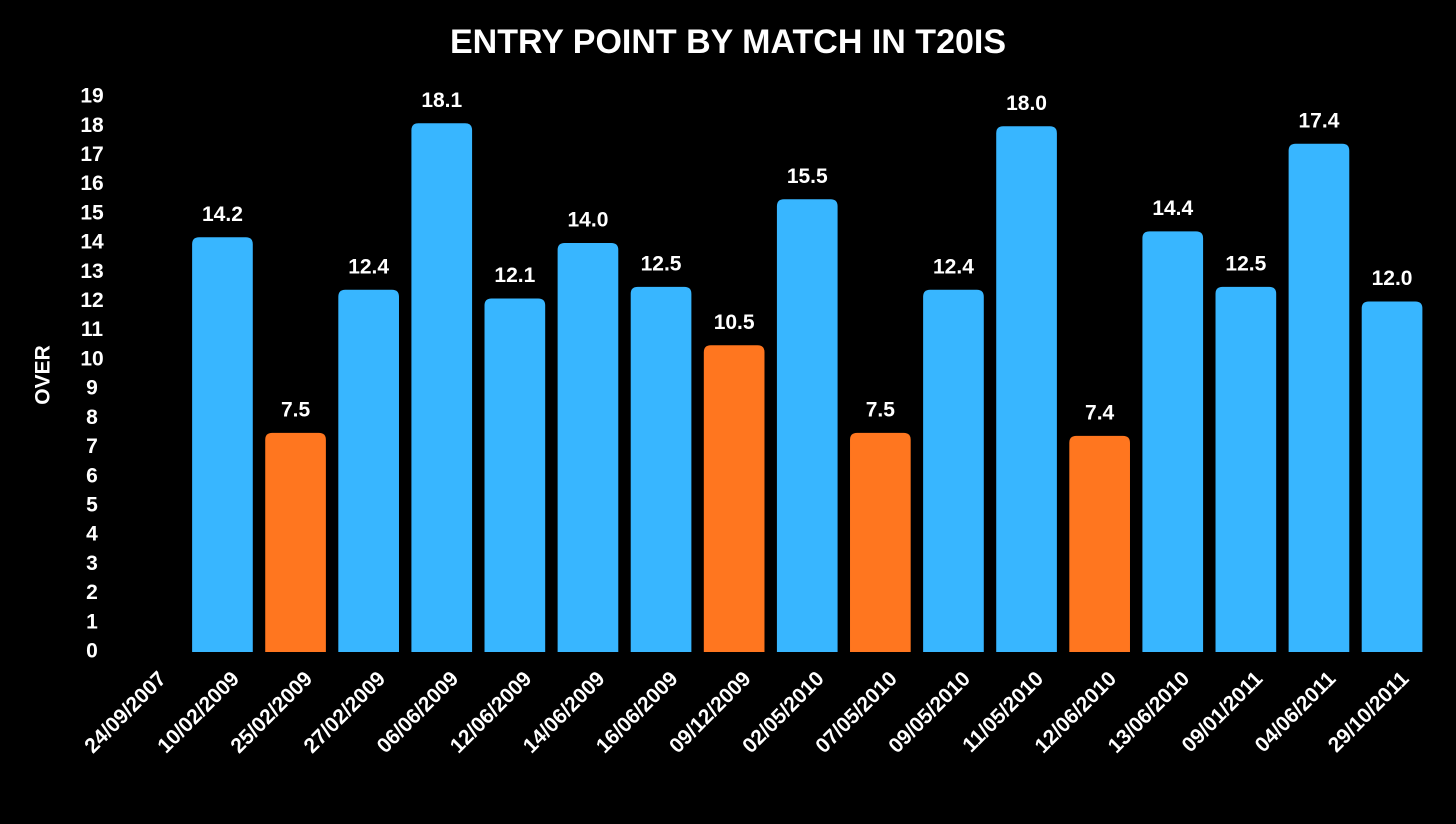 Image resolution: width=1456 pixels, height=824 pixels. What do you see at coordinates (92, 212) in the screenshot?
I see `y-tick-label: 15` at bounding box center [92, 212].